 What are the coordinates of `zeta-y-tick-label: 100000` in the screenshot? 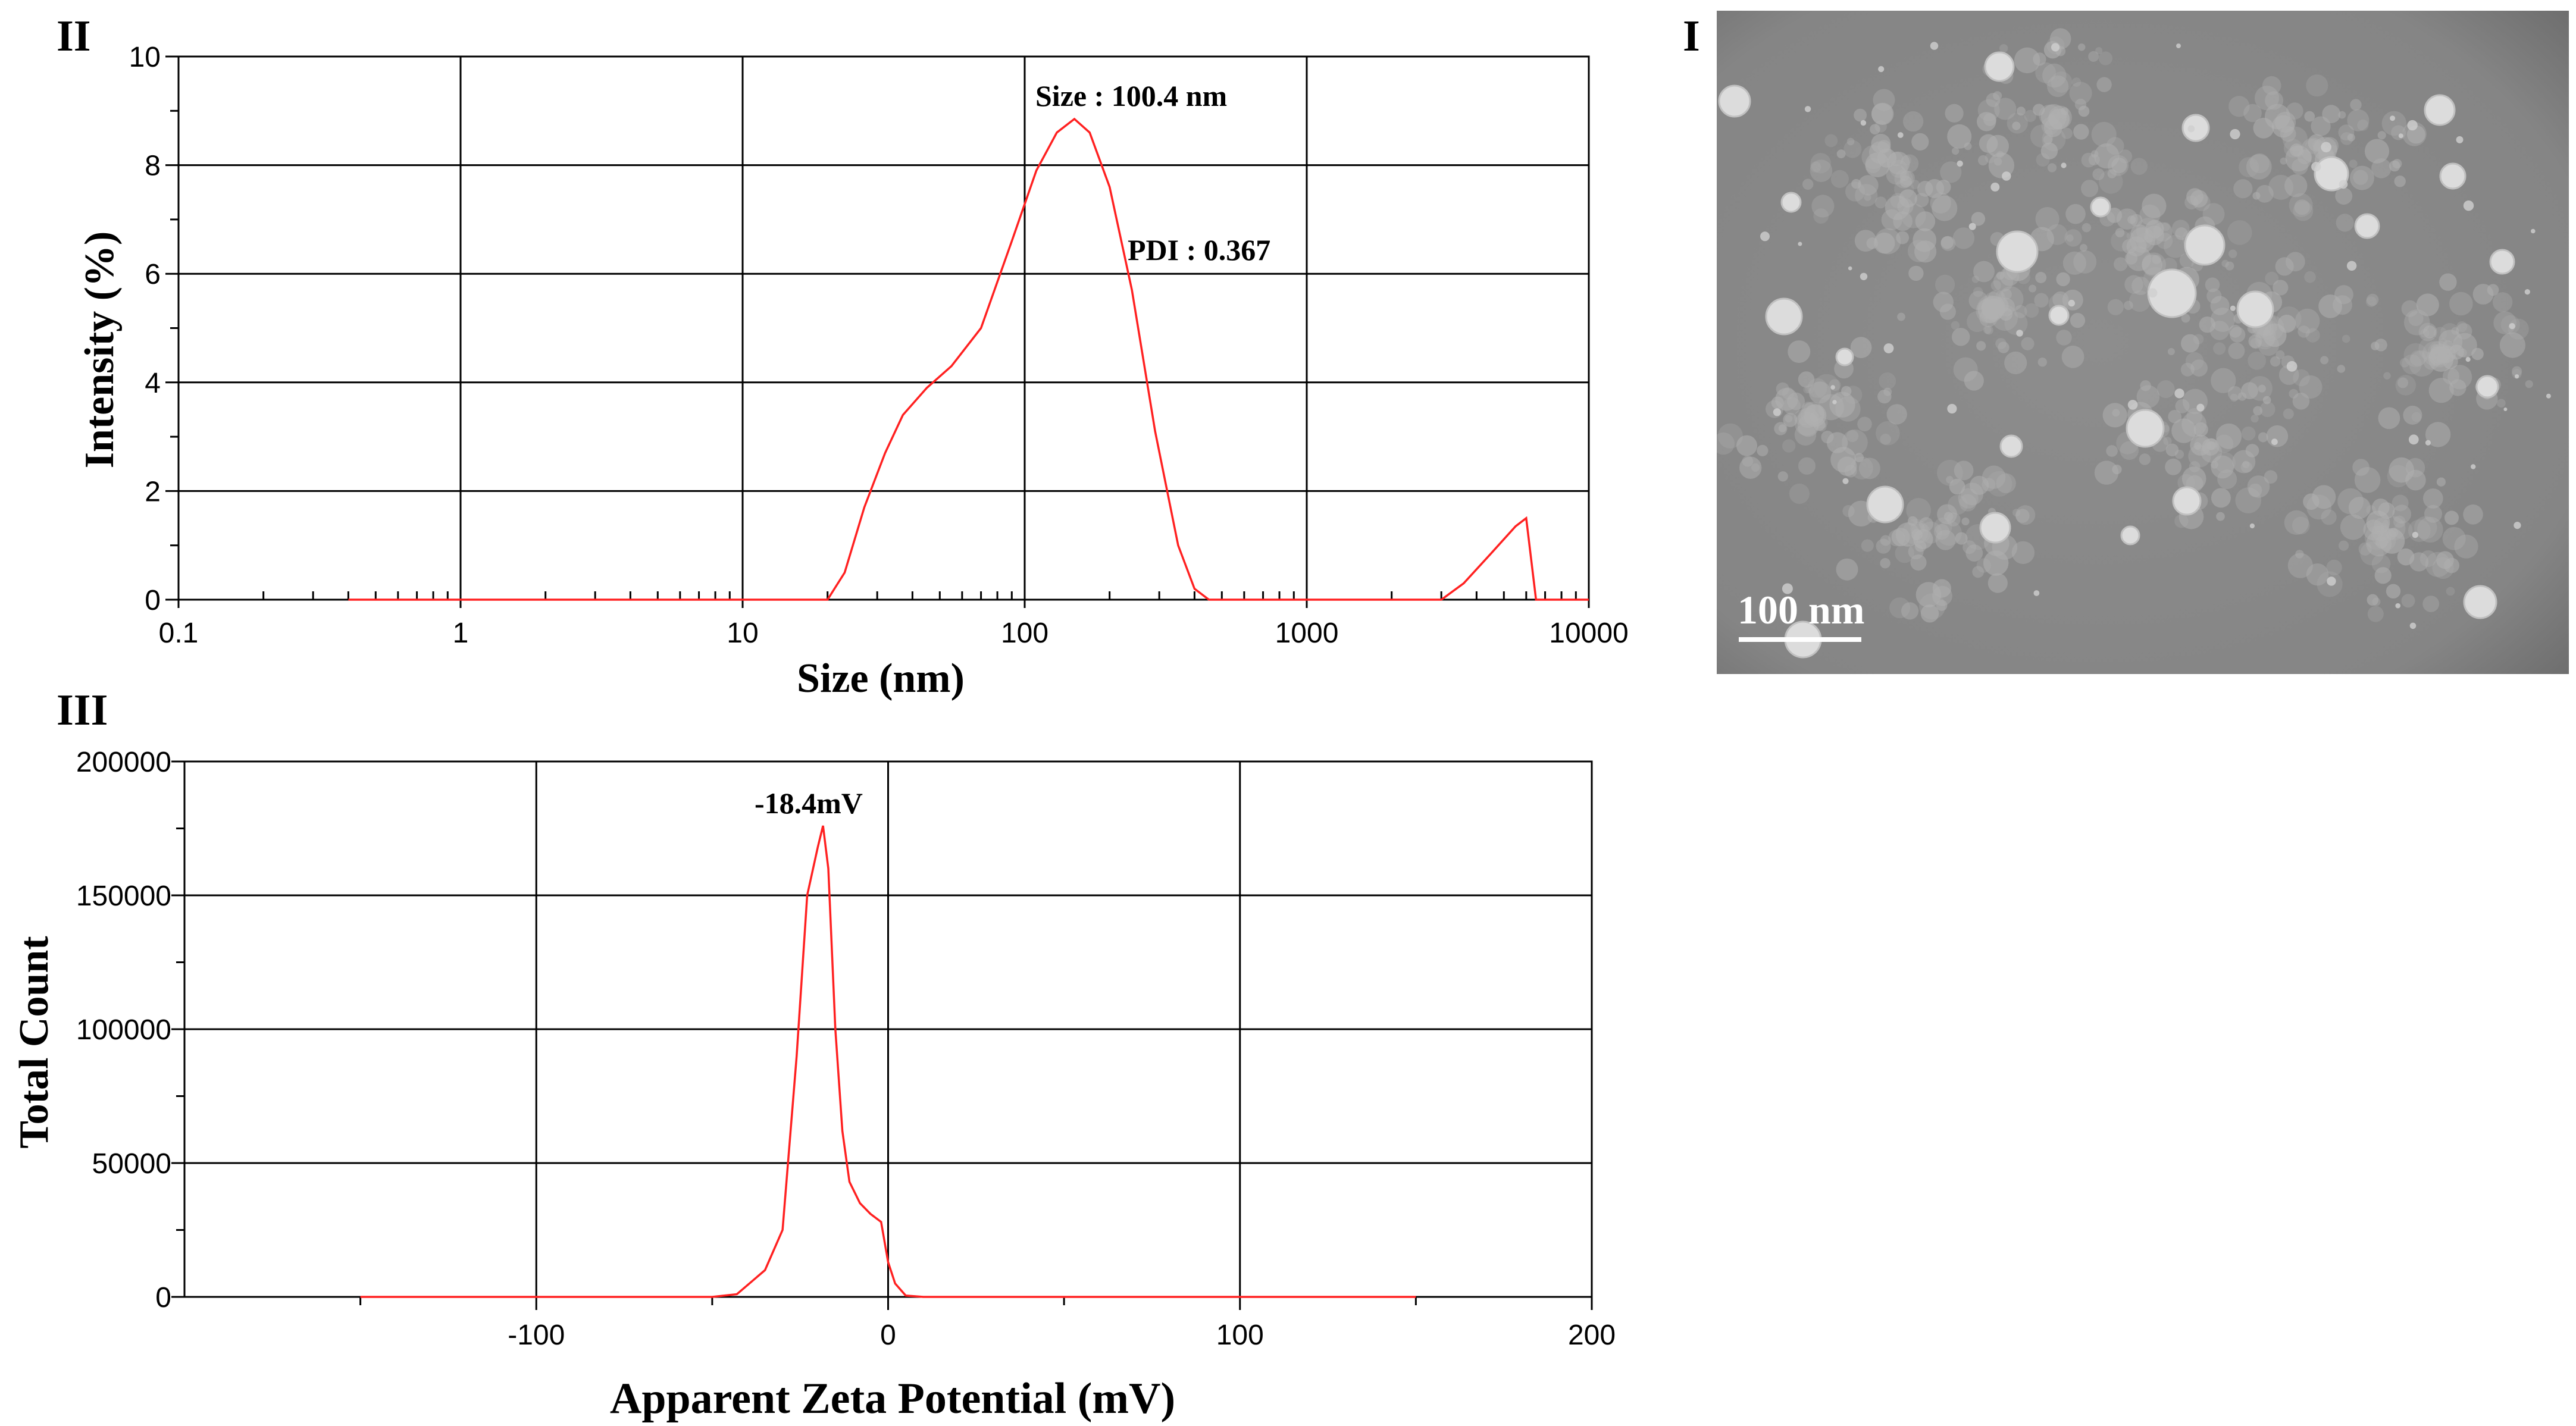 It's located at (123, 1030).